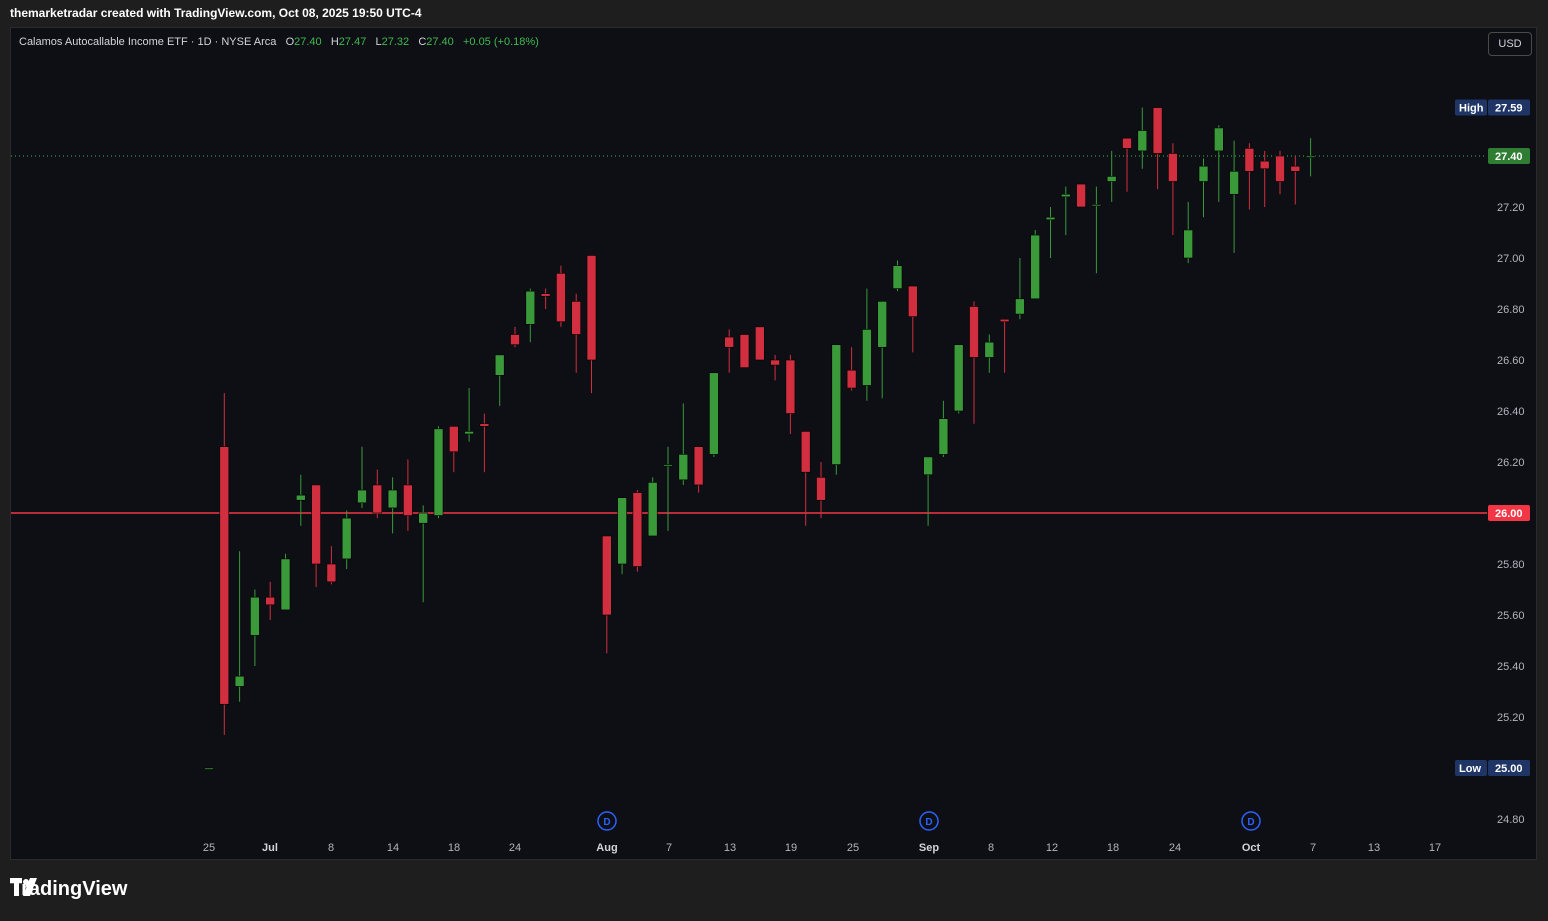  What do you see at coordinates (500, 42) in the screenshot?
I see `change-value: +0.05 (+0.18%)` at bounding box center [500, 42].